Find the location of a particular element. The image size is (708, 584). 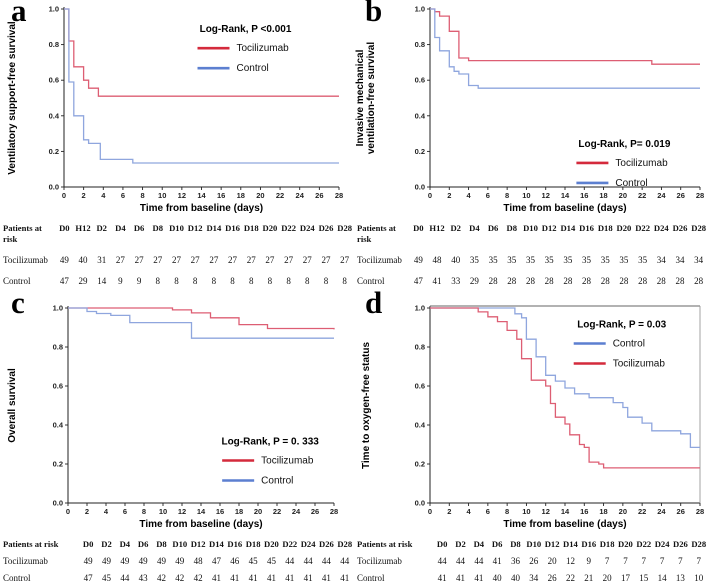

legend-label: Control is located at coordinates (631, 183).